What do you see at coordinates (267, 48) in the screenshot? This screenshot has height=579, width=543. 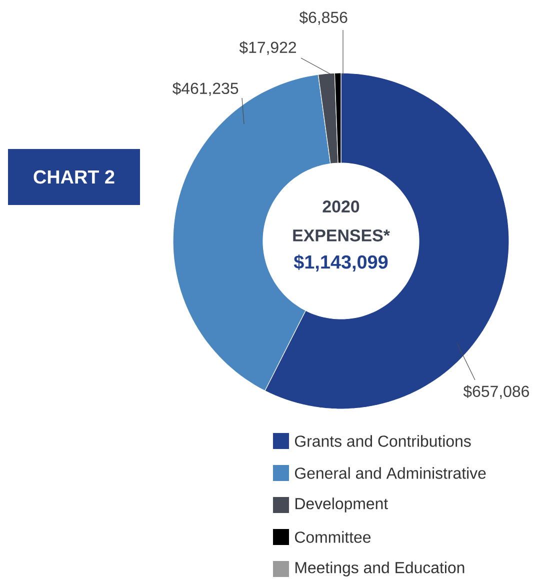 I see `data-label: $17,922` at bounding box center [267, 48].